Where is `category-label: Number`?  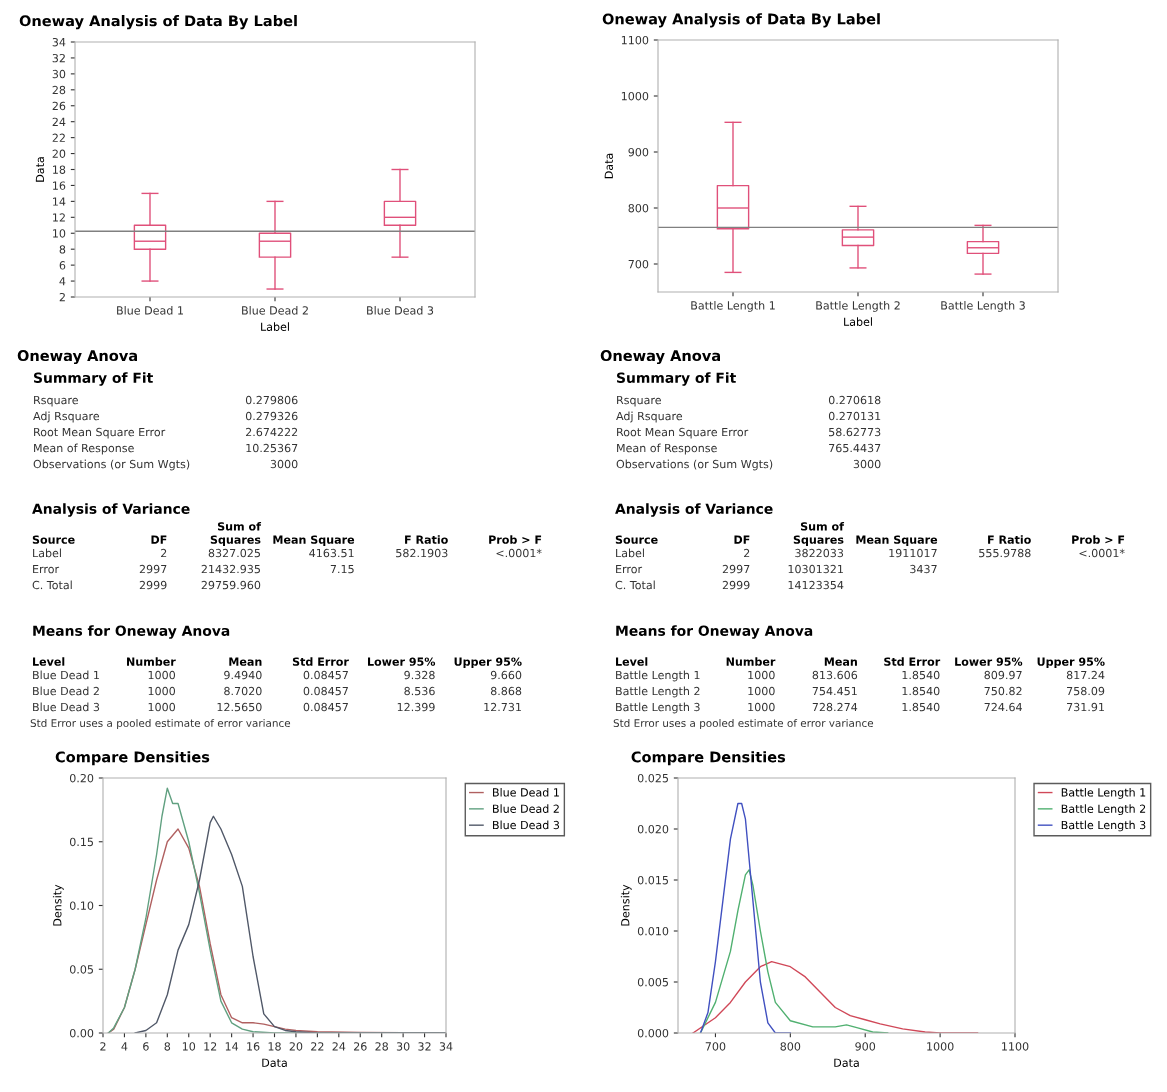 category-label: Number is located at coordinates (151, 661).